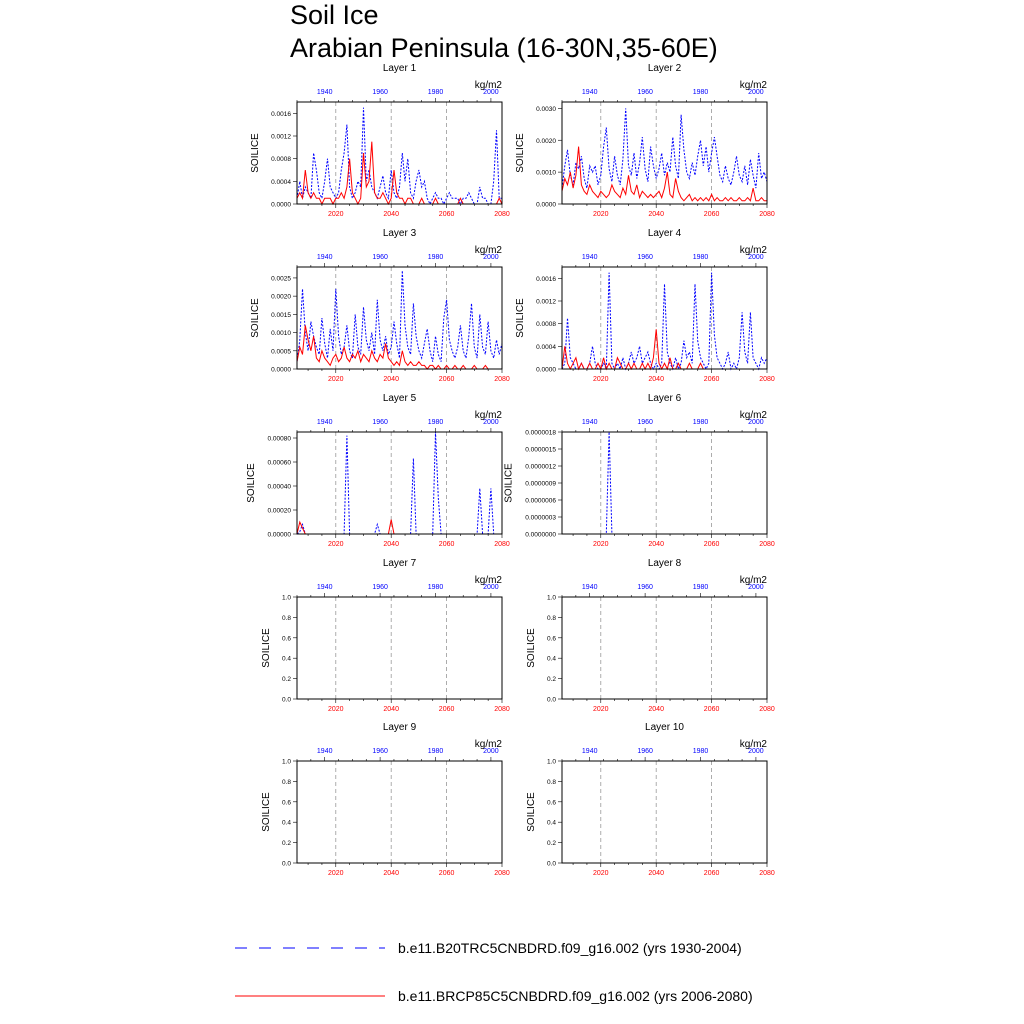 Image resolution: width=1024 pixels, height=1024 pixels. I want to click on panel-title: Layer 5, so click(400, 398).